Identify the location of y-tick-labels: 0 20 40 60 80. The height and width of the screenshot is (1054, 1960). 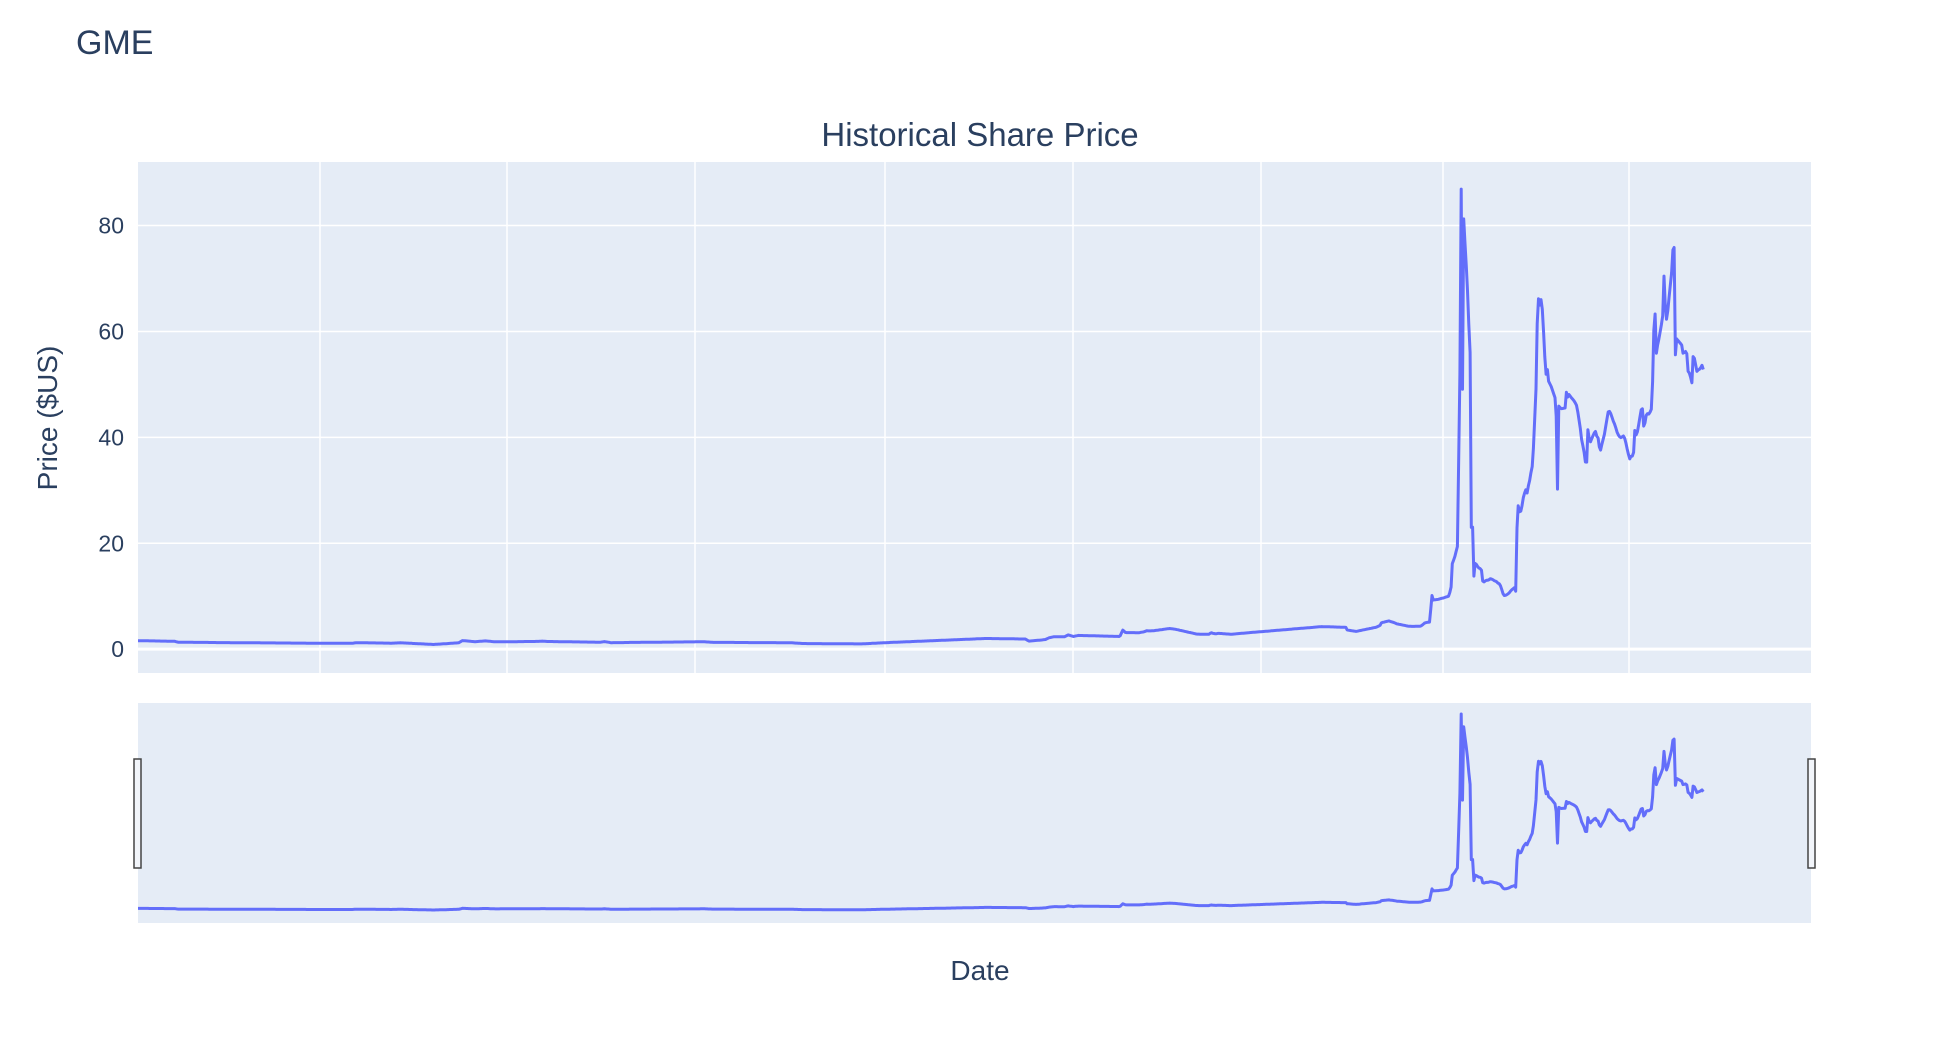
(111, 438).